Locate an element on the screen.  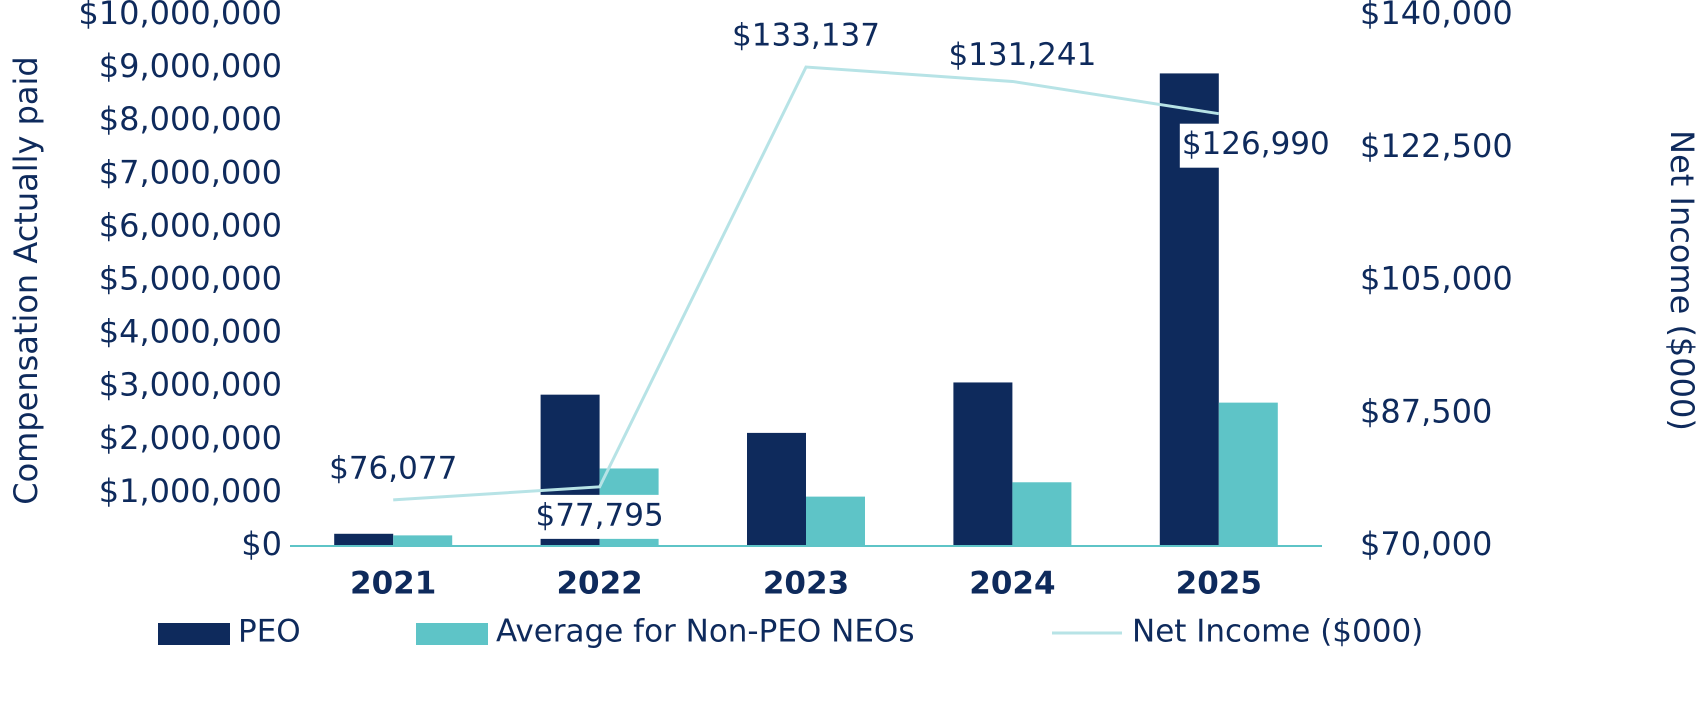
bar-peo-2023 is located at coordinates (776, 489).